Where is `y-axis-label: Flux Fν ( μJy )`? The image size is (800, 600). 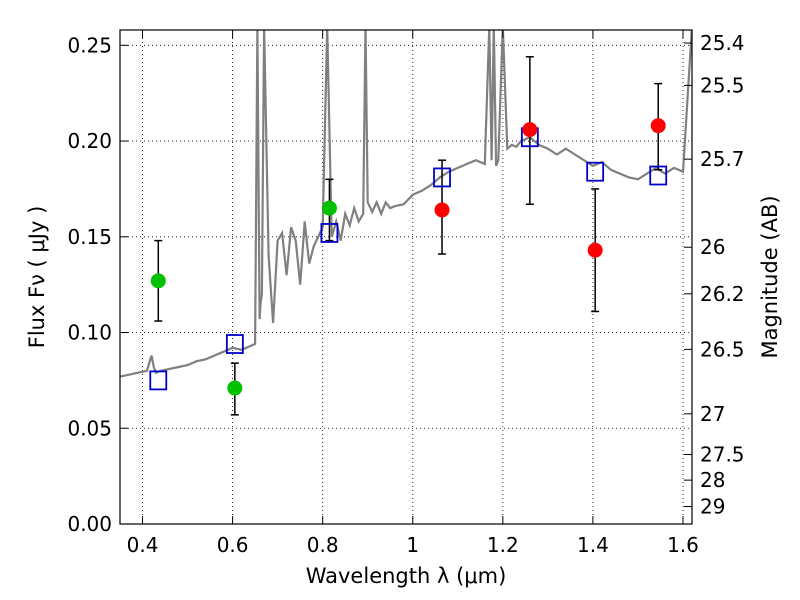 y-axis-label: Flux Fν ( μJy ) is located at coordinates (37, 277).